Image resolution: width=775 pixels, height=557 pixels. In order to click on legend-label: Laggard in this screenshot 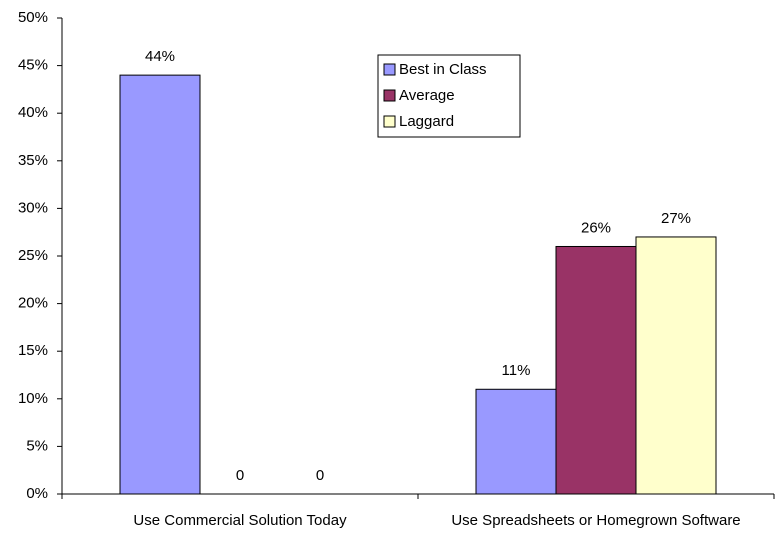, I will do `click(426, 121)`.